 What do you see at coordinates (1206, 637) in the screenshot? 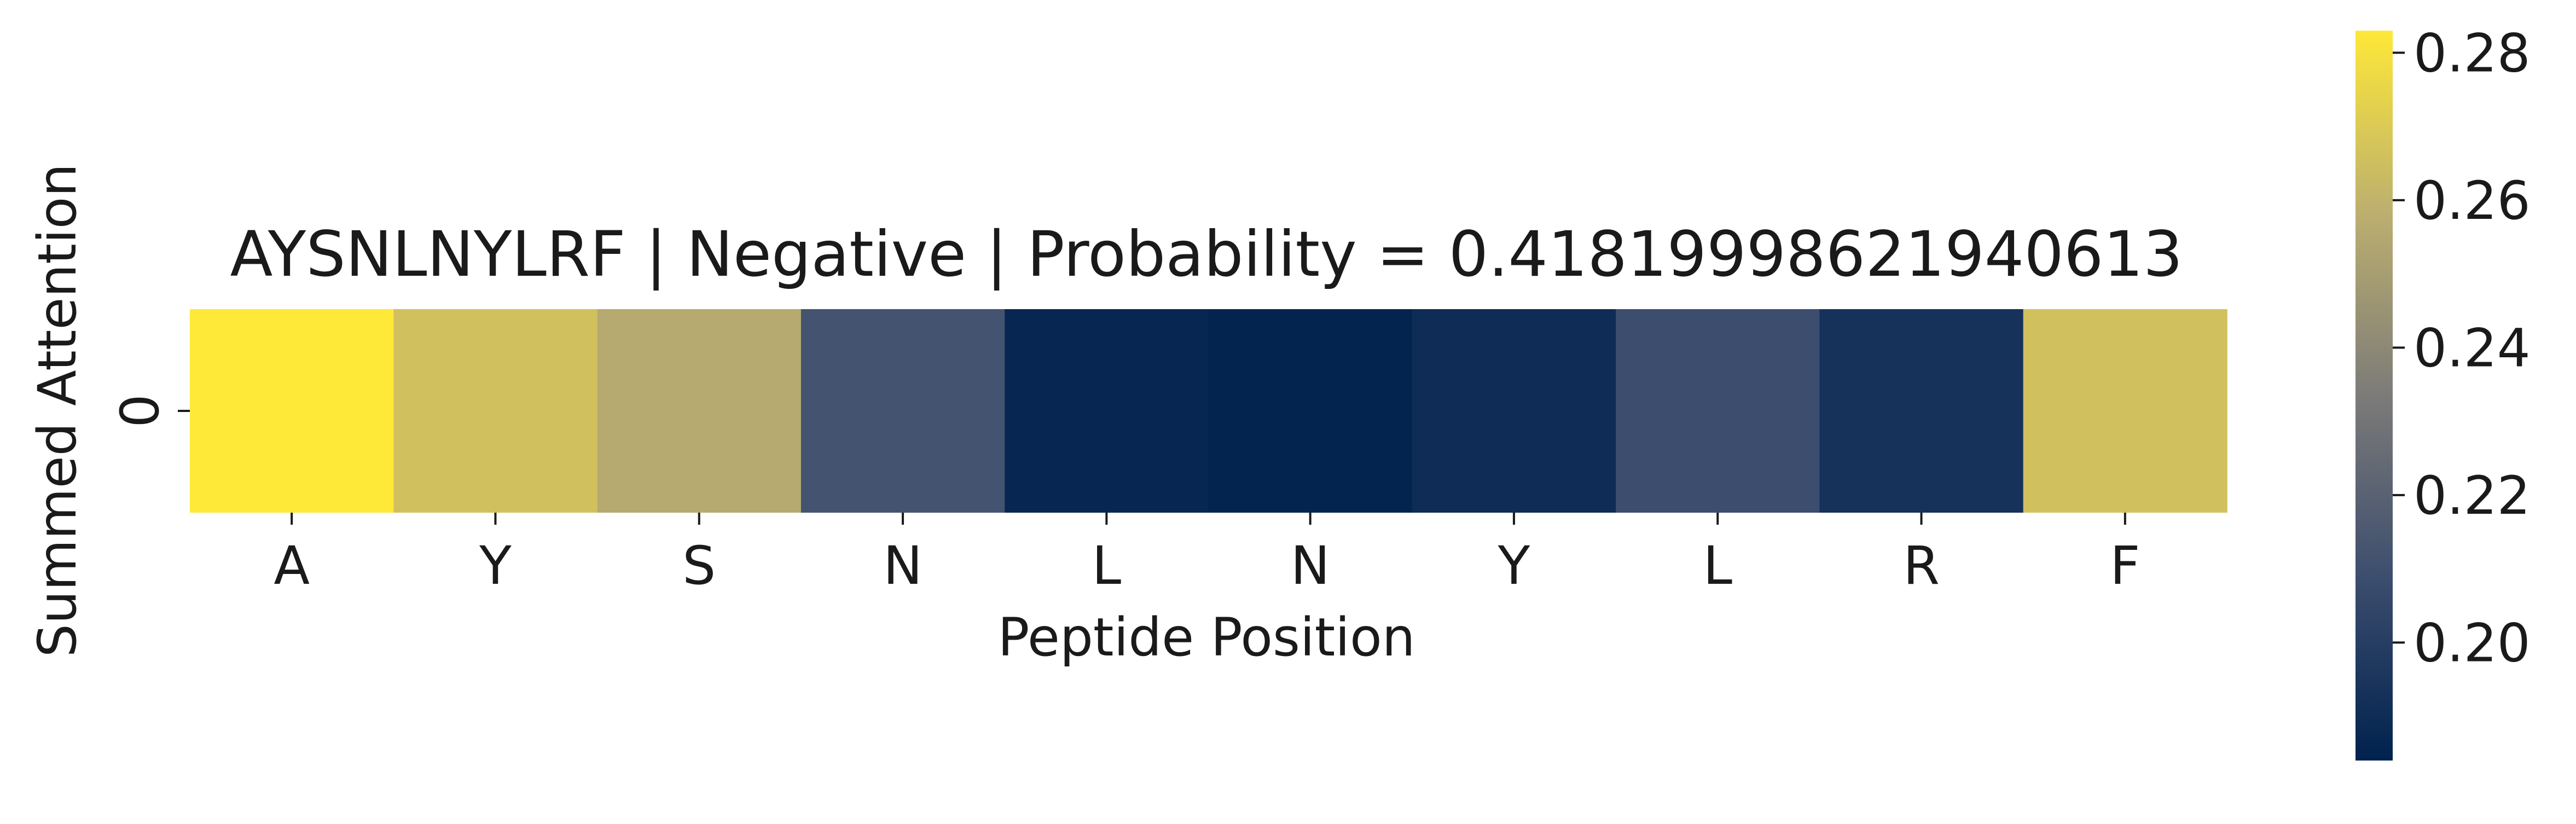
I see `x-axis-label: Peptide Position` at bounding box center [1206, 637].